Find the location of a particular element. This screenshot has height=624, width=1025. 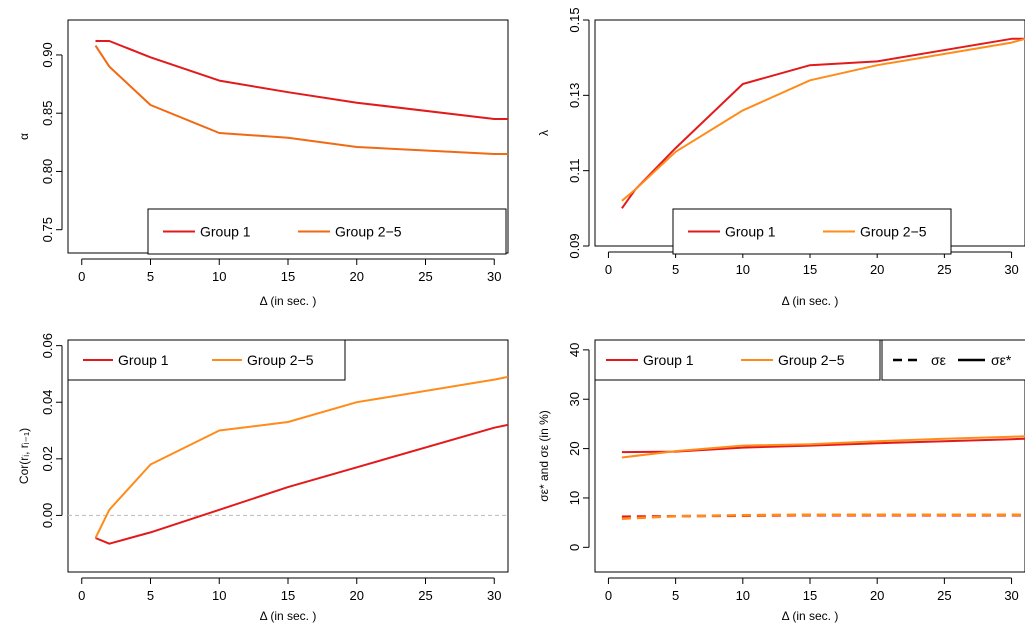

y-tick-label: 0.75 is located at coordinates (47, 229).